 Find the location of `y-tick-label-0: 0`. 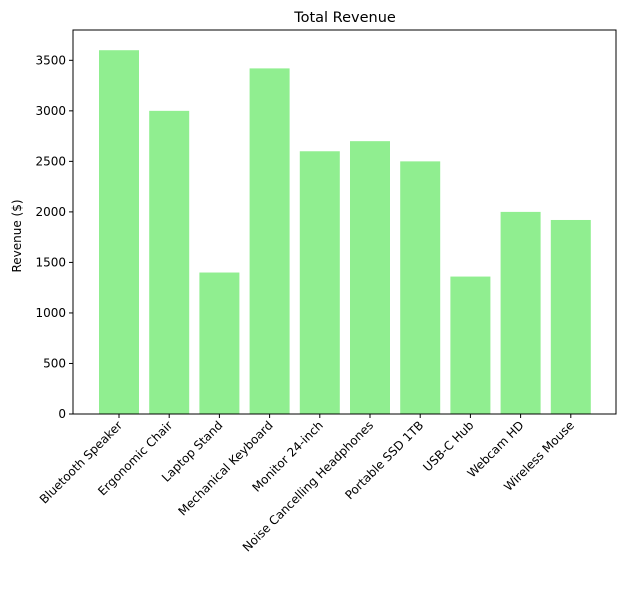

y-tick-label-0: 0 is located at coordinates (62, 414).